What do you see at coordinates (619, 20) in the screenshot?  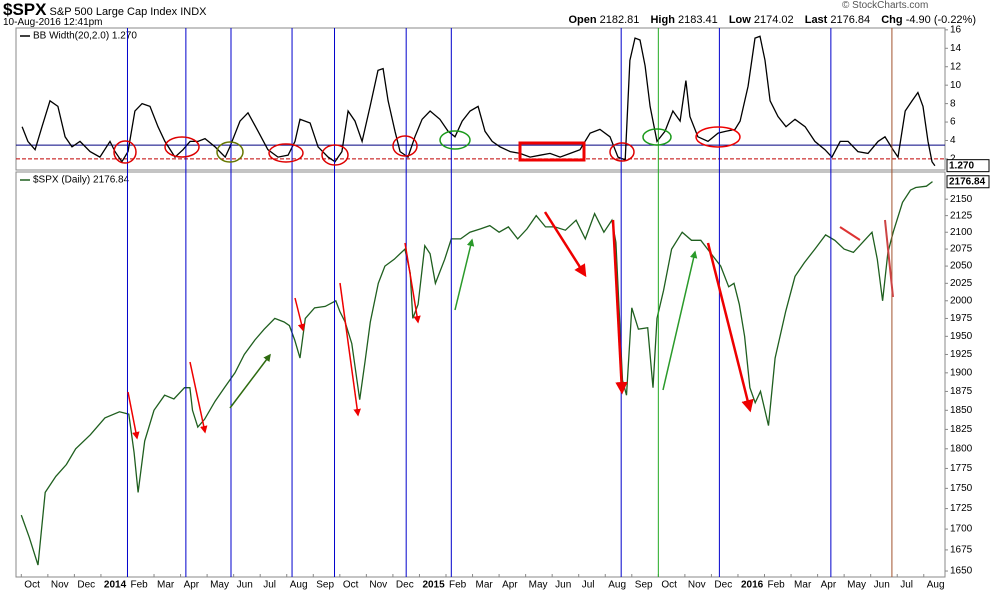 I see `quote-value: 2182.81` at bounding box center [619, 20].